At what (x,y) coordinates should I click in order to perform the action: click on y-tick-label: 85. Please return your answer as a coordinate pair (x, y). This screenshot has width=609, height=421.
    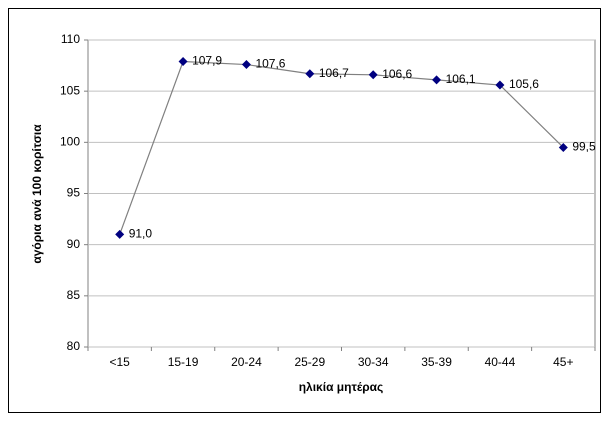
    Looking at the image, I should click on (74, 295).